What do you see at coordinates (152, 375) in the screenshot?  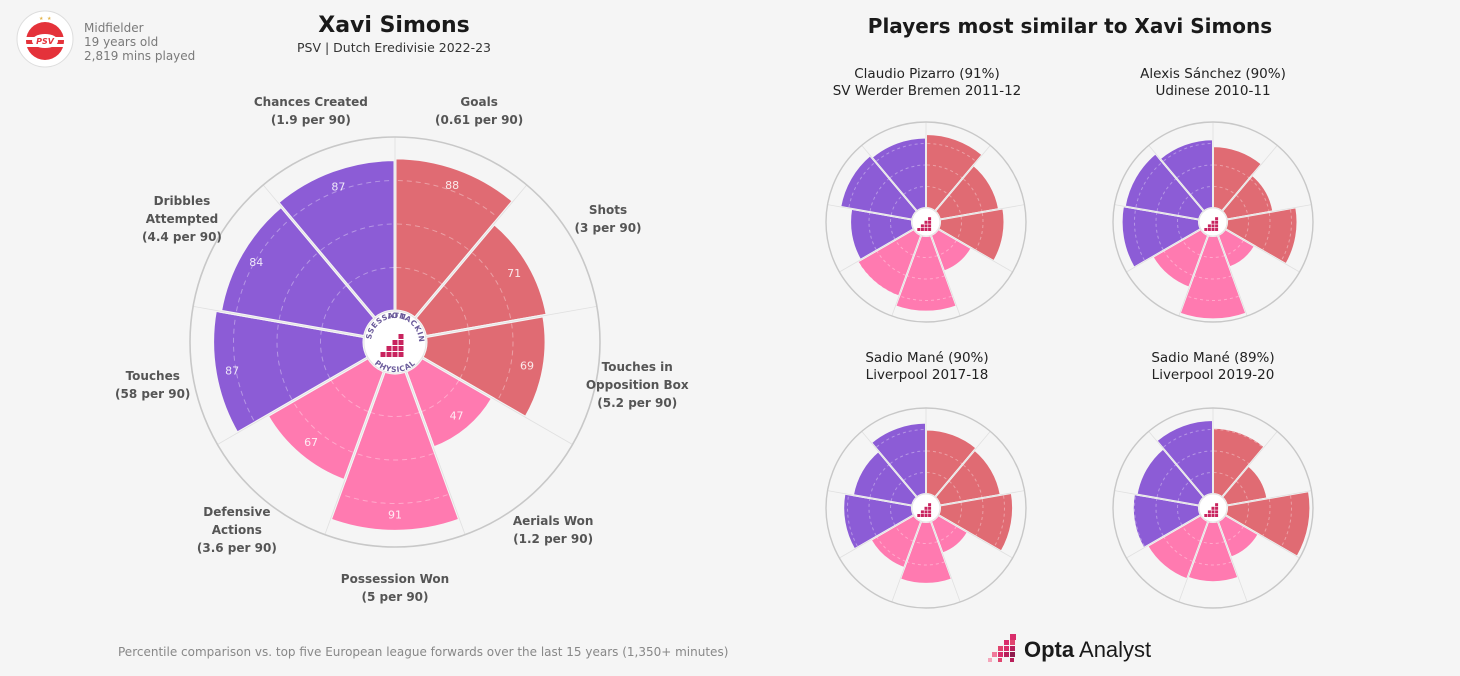 I see `metric-name: Touches` at bounding box center [152, 375].